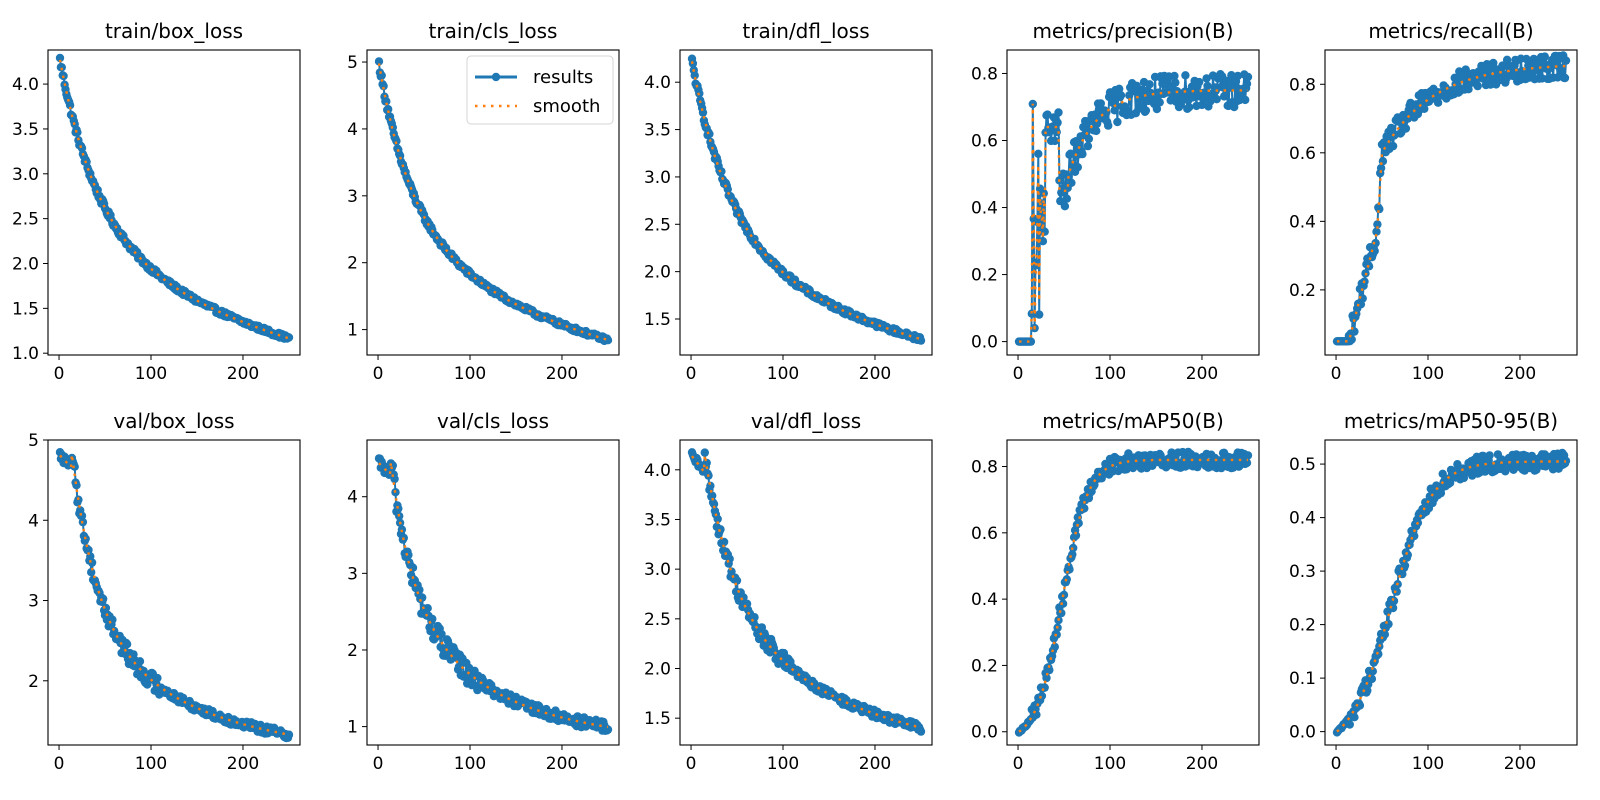 This screenshot has height=800, width=1600. Describe the element at coordinates (173, 421) in the screenshot. I see `subplot-title: val/box_loss` at that location.